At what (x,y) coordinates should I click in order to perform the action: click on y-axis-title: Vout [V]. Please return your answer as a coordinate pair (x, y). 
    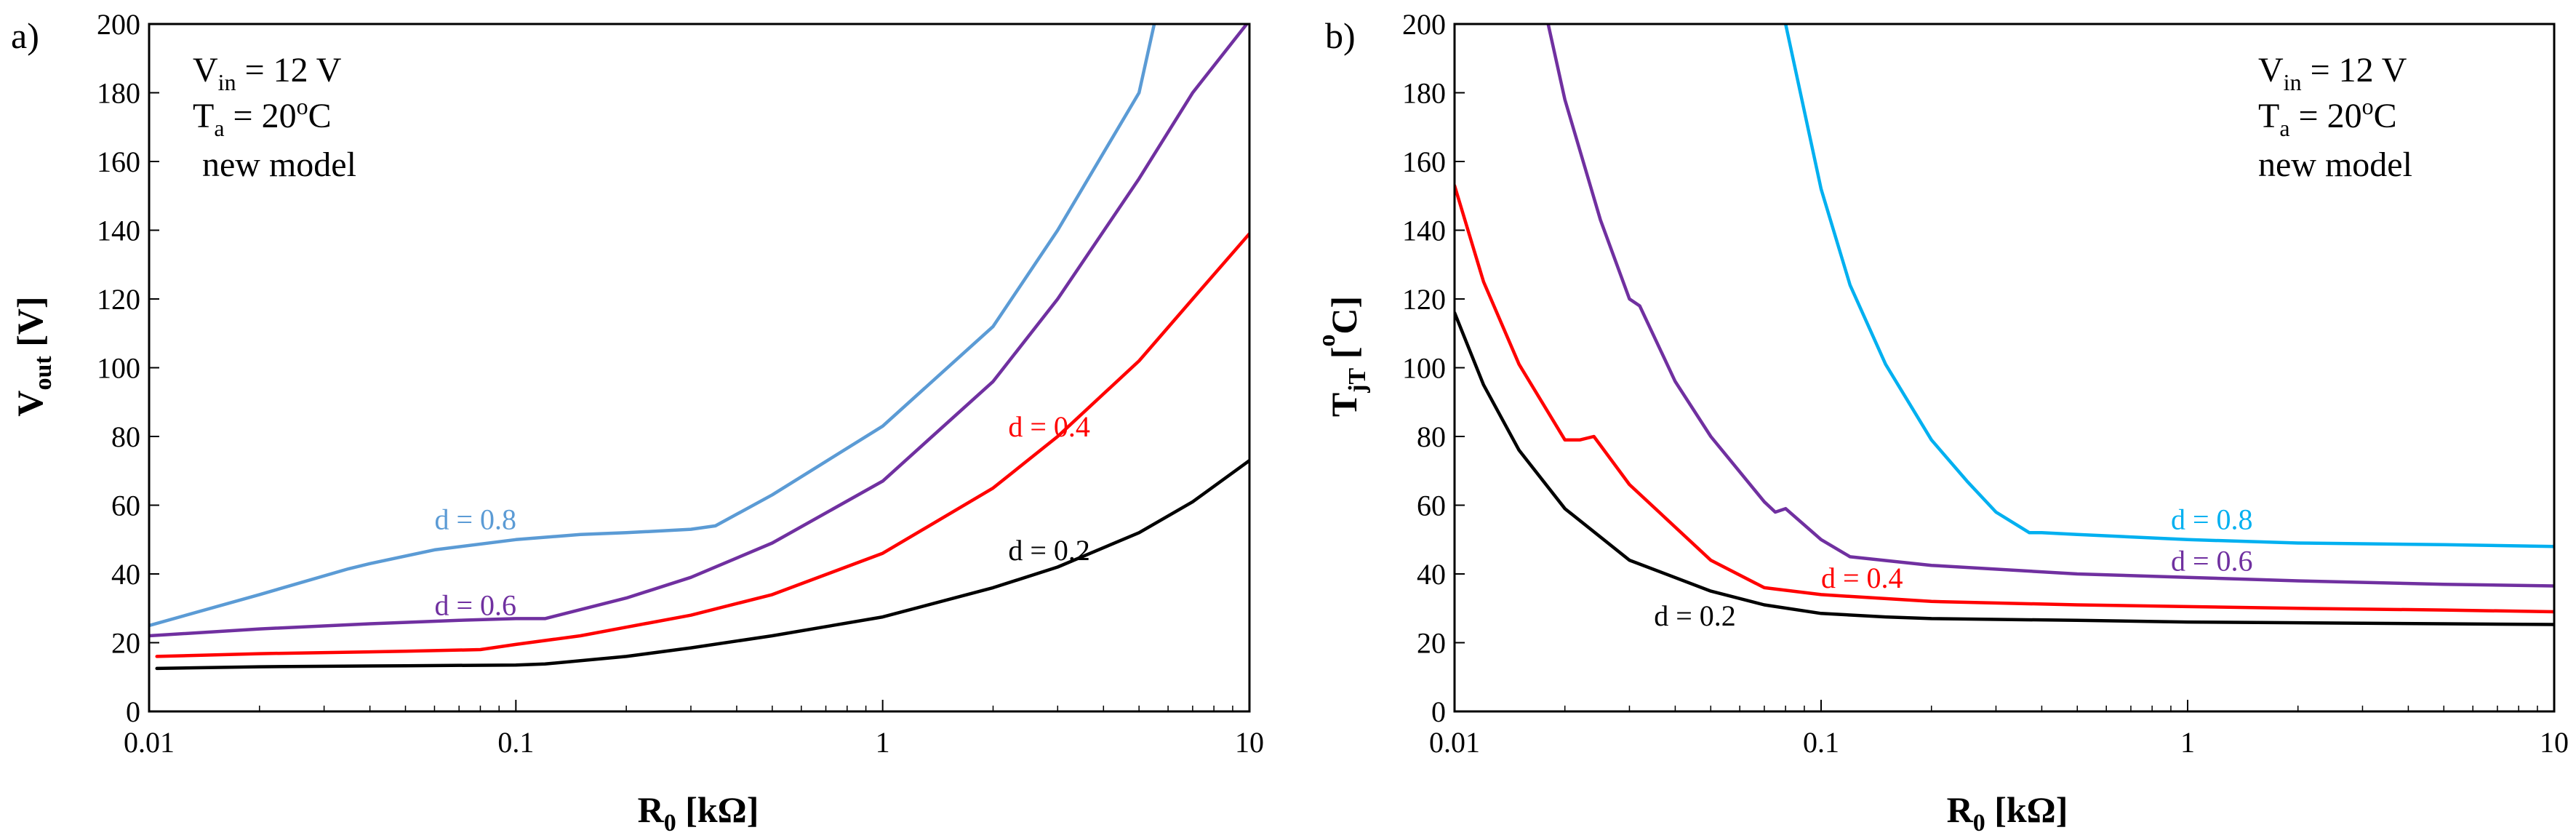
    Looking at the image, I should click on (33, 356).